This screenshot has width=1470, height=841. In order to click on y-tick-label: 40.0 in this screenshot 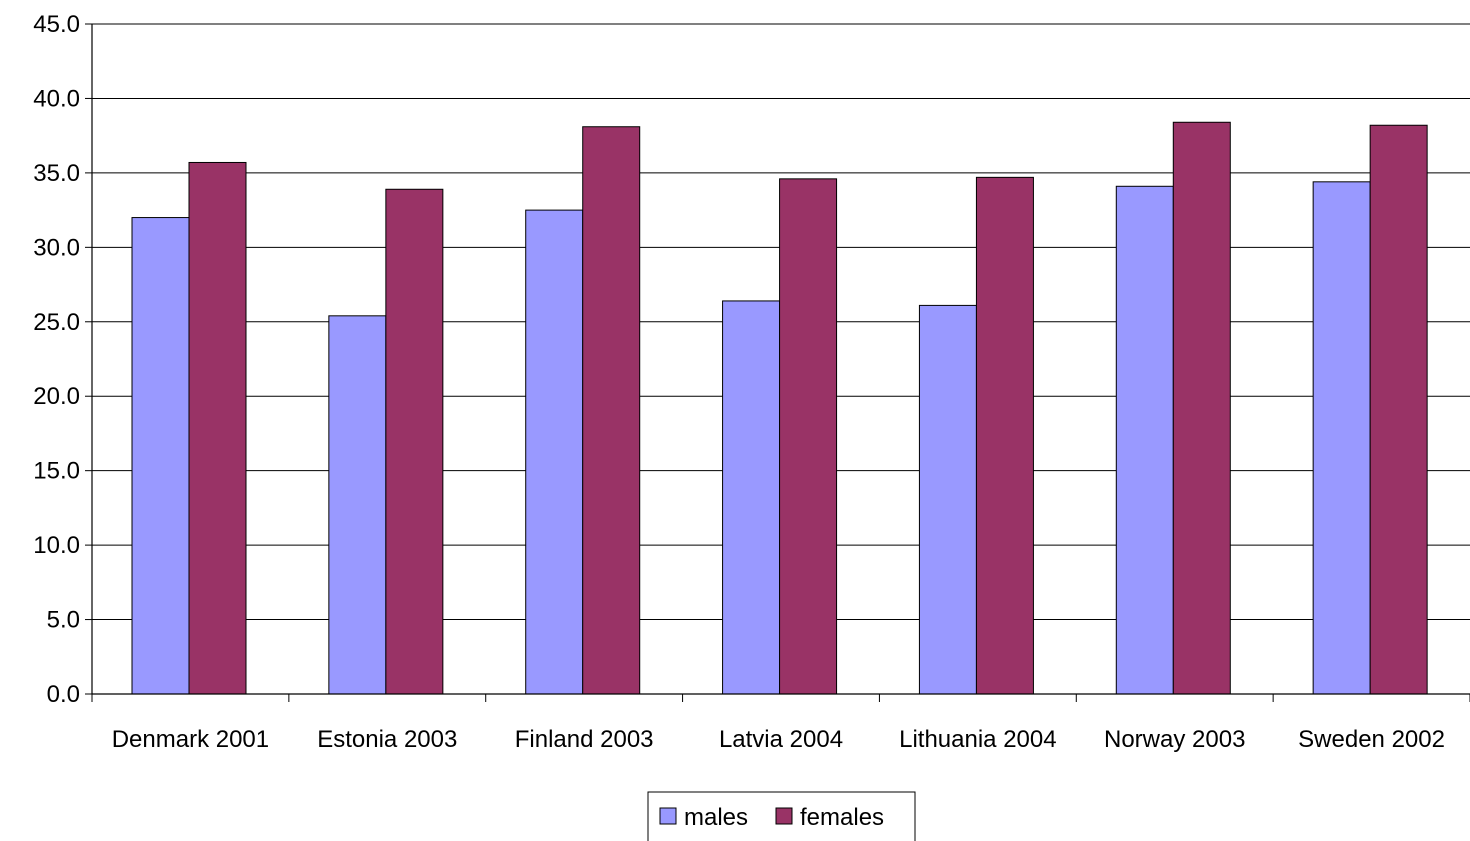, I will do `click(56, 98)`.